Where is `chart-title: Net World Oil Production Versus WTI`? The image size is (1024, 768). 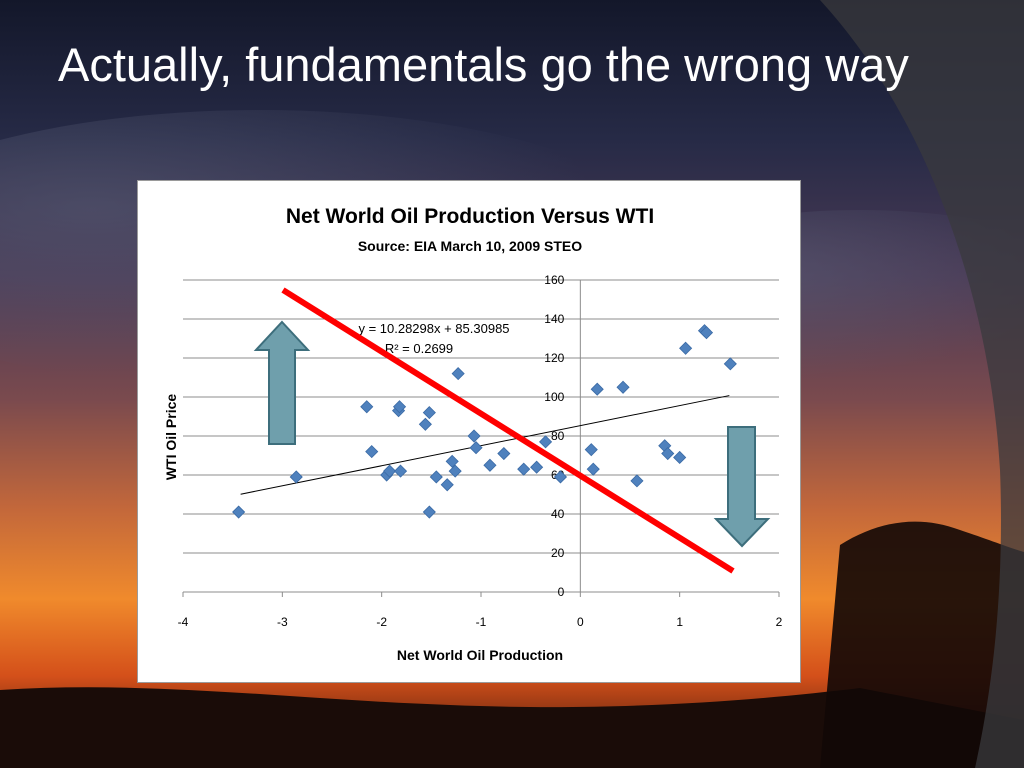
chart-title: Net World Oil Production Versus WTI is located at coordinates (470, 216).